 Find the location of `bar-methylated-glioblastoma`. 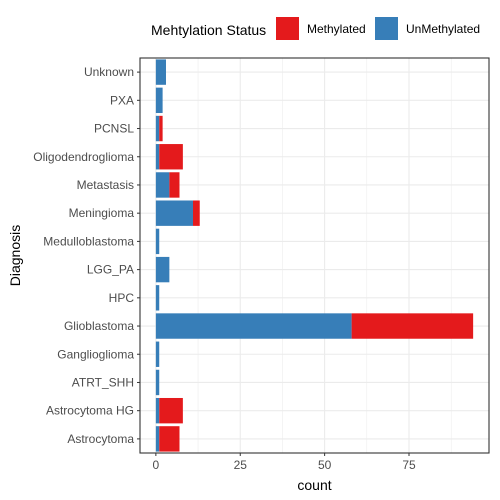

bar-methylated-glioblastoma is located at coordinates (412, 326).